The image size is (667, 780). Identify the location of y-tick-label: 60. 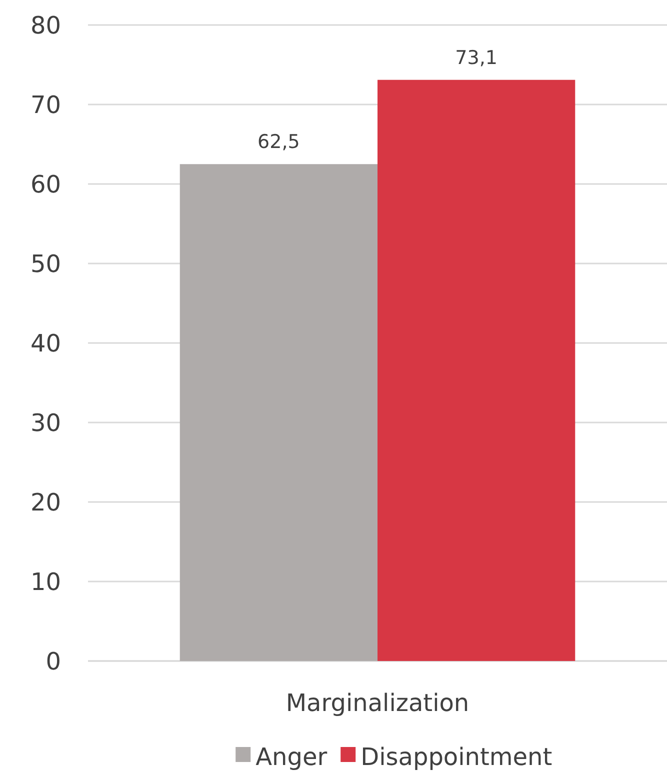
(45, 184).